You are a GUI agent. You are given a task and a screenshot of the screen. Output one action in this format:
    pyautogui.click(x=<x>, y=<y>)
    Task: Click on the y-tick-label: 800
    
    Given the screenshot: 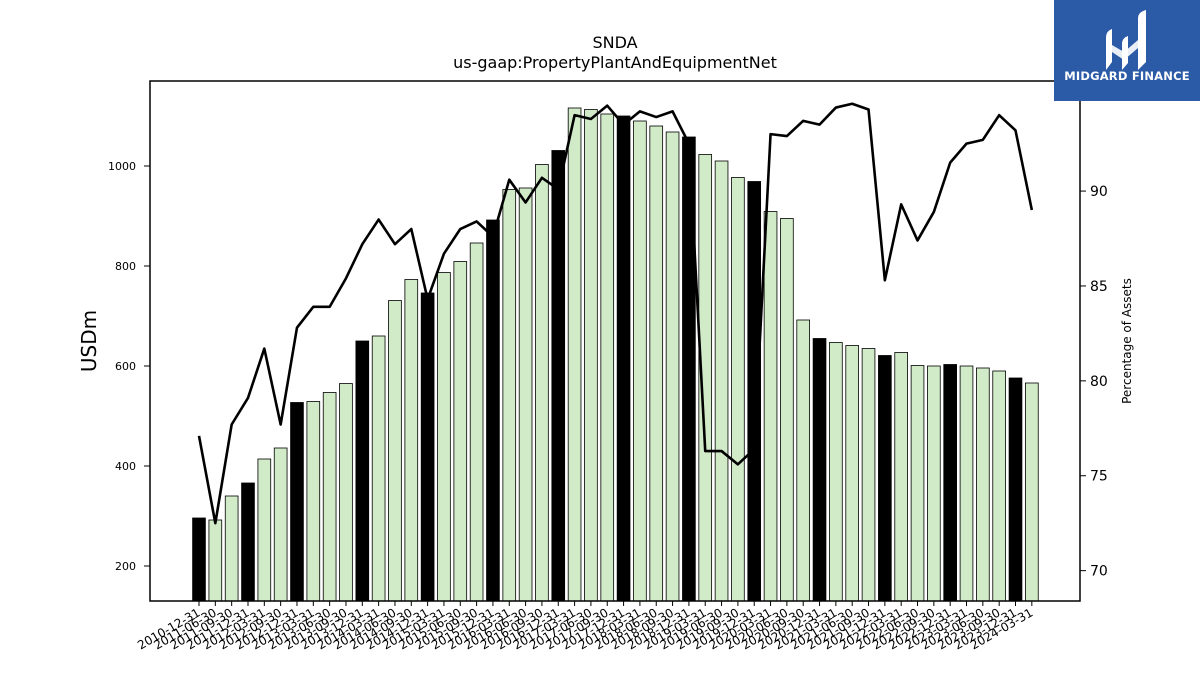 What is the action you would take?
    pyautogui.click(x=125, y=266)
    